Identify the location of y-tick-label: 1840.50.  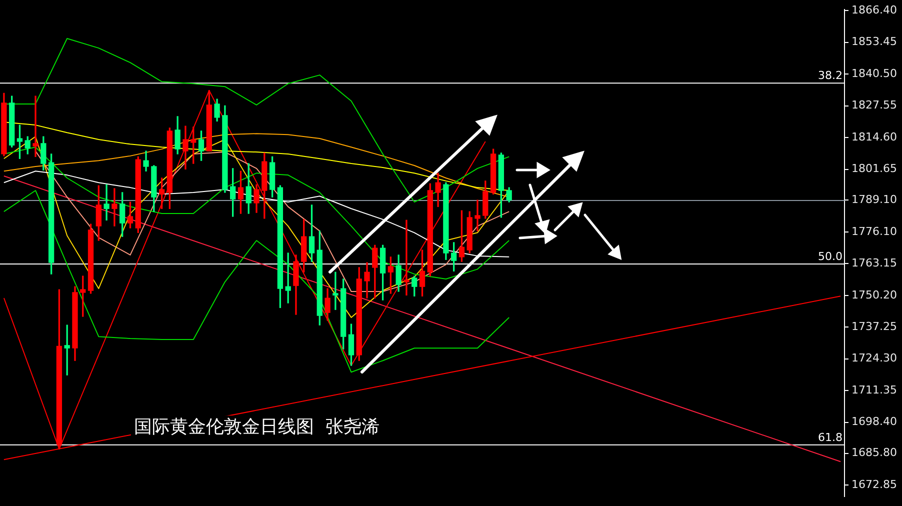
(875, 73).